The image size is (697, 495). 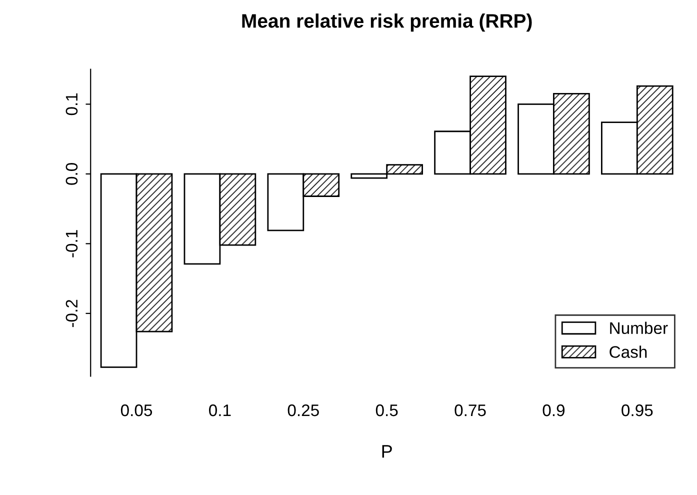 What do you see at coordinates (72, 104) in the screenshot?
I see `y-tick-label: 0.1` at bounding box center [72, 104].